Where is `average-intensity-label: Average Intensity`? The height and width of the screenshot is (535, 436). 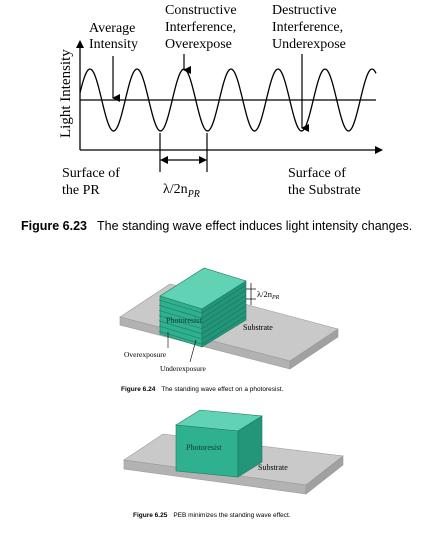 average-intensity-label: Average Intensity is located at coordinates (114, 36).